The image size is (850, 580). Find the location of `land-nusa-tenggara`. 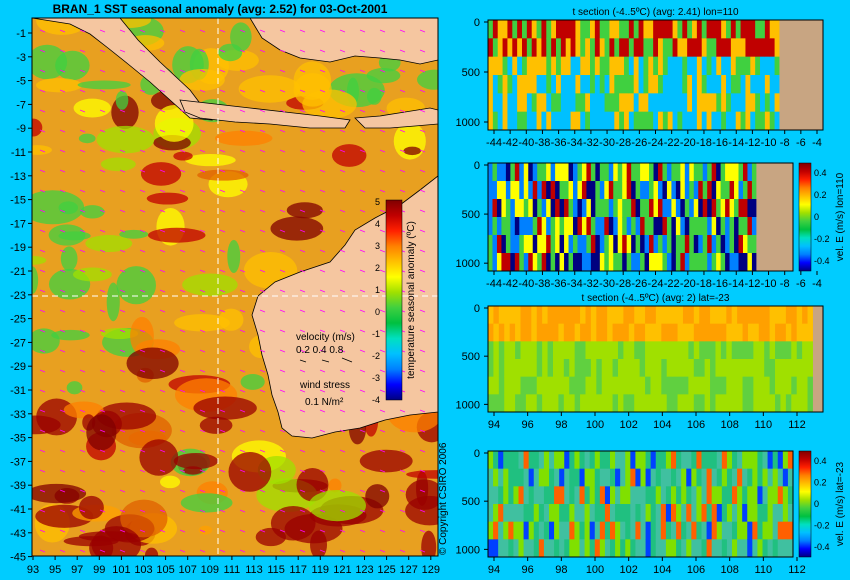

land-nusa-tenggara is located at coordinates (396, 118).